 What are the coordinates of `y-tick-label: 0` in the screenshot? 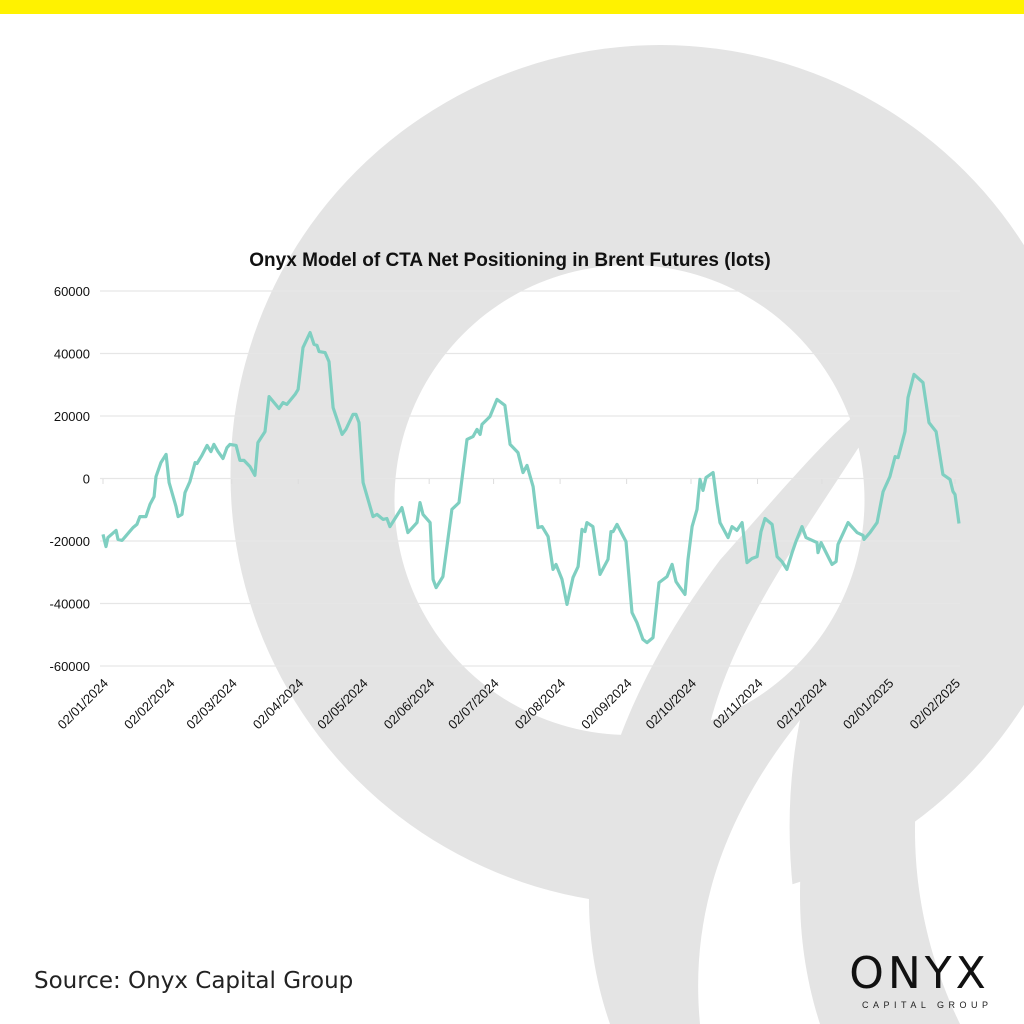 It's located at (86, 479).